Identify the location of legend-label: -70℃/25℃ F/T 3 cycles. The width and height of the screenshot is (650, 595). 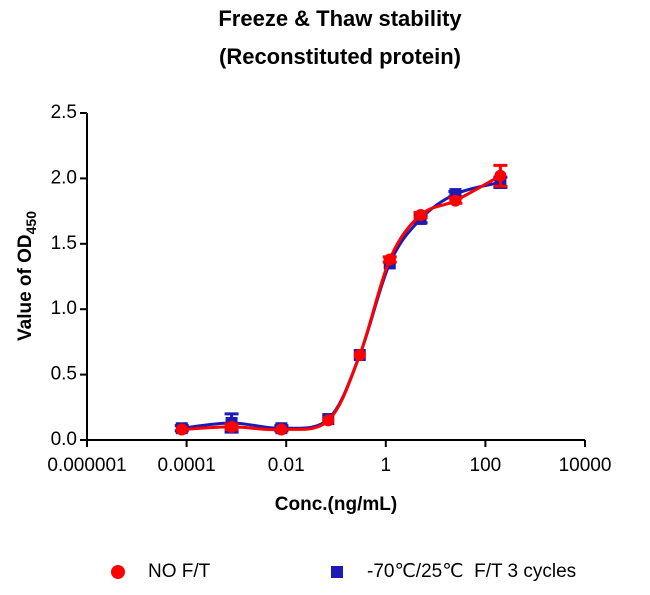
(471, 571).